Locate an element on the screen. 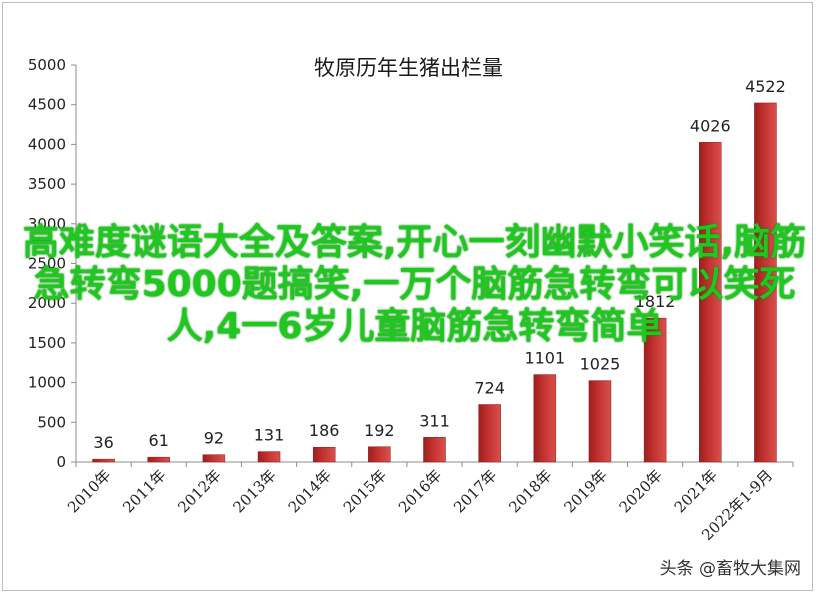  x-tick-label: 2012年 is located at coordinates (199, 491).